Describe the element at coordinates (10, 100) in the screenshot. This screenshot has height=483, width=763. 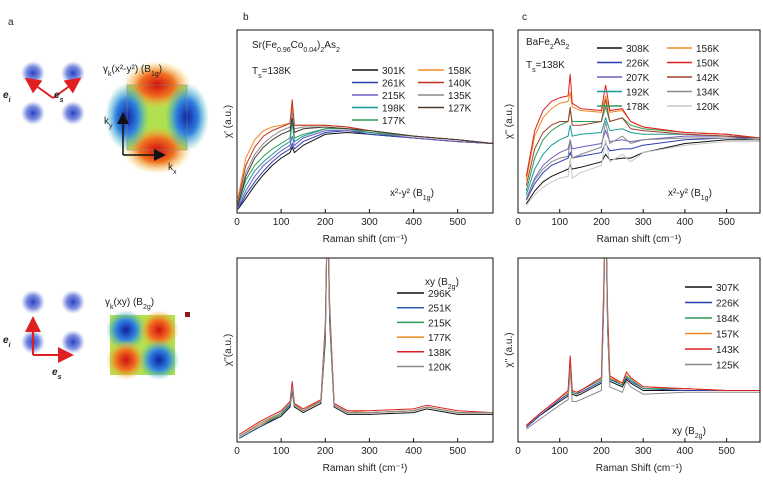
I see `vector-label-part: i` at that location.